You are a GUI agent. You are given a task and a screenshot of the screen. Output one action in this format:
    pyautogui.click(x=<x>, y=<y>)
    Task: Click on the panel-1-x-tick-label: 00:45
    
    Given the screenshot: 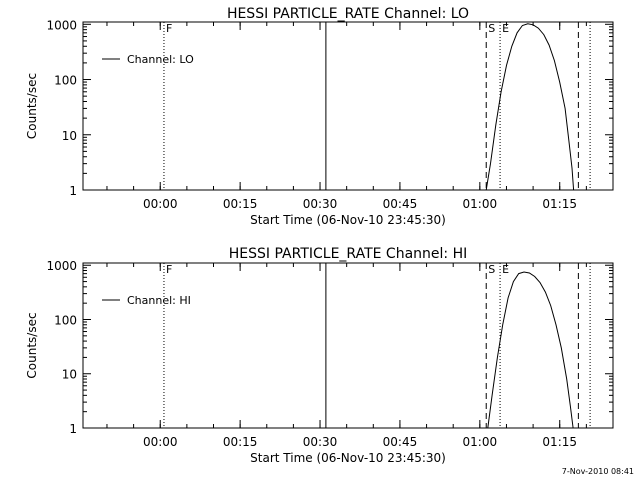 What is the action you would take?
    pyautogui.click(x=400, y=204)
    